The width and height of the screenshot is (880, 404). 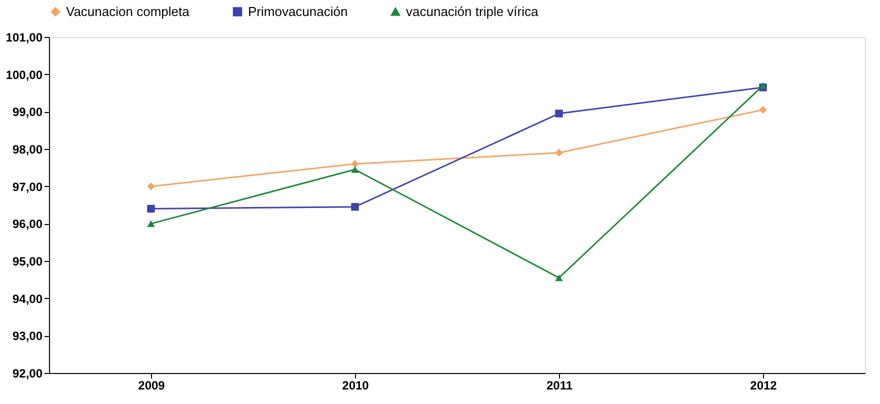 What do you see at coordinates (27, 373) in the screenshot?
I see `y-tick-label: 92,00` at bounding box center [27, 373].